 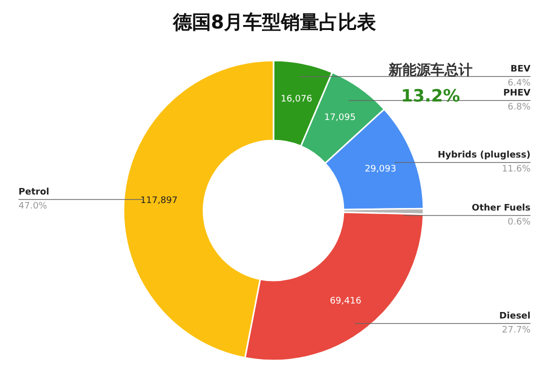 What do you see at coordinates (501, 209) in the screenshot?
I see `slice-label: Other Fuels` at bounding box center [501, 209].